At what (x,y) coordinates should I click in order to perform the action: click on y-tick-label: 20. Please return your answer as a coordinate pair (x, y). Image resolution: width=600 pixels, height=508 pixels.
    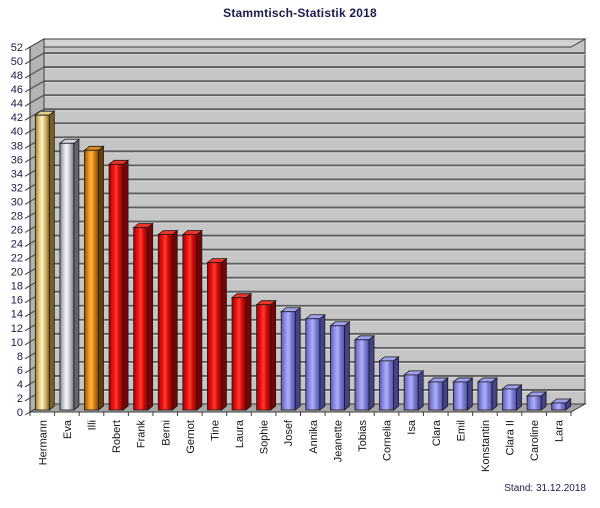
    Looking at the image, I should click on (17, 273).